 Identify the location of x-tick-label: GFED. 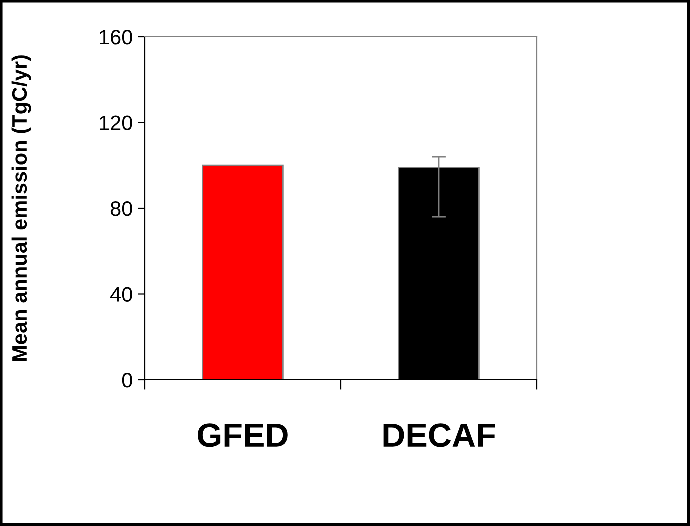
(243, 436).